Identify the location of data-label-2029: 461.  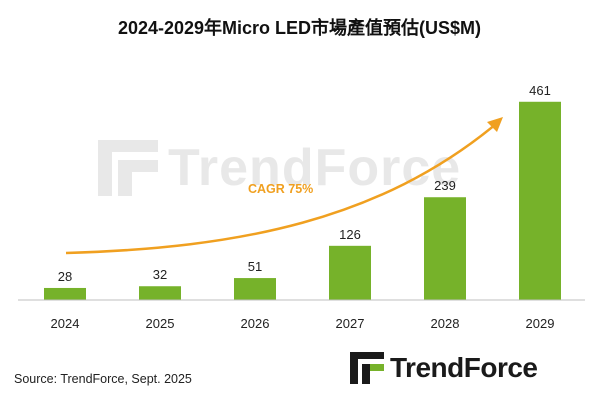
(540, 90).